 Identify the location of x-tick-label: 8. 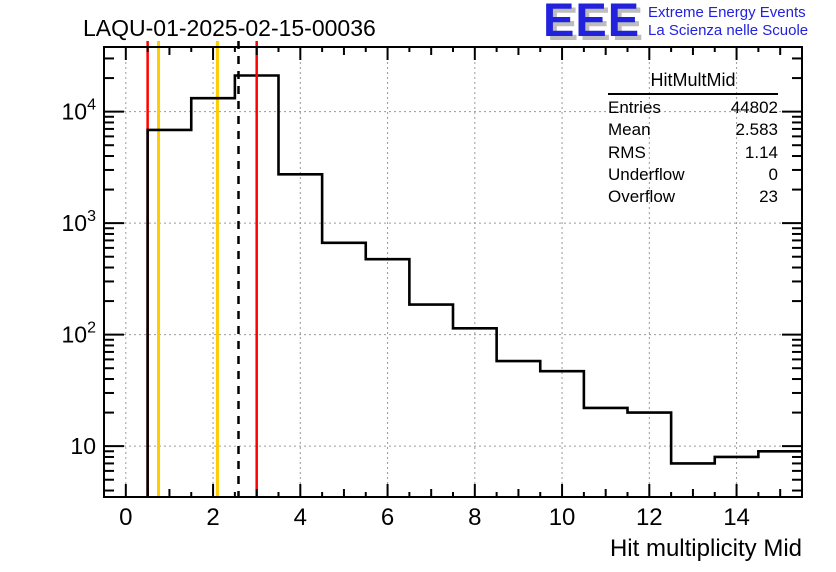
(474, 517).